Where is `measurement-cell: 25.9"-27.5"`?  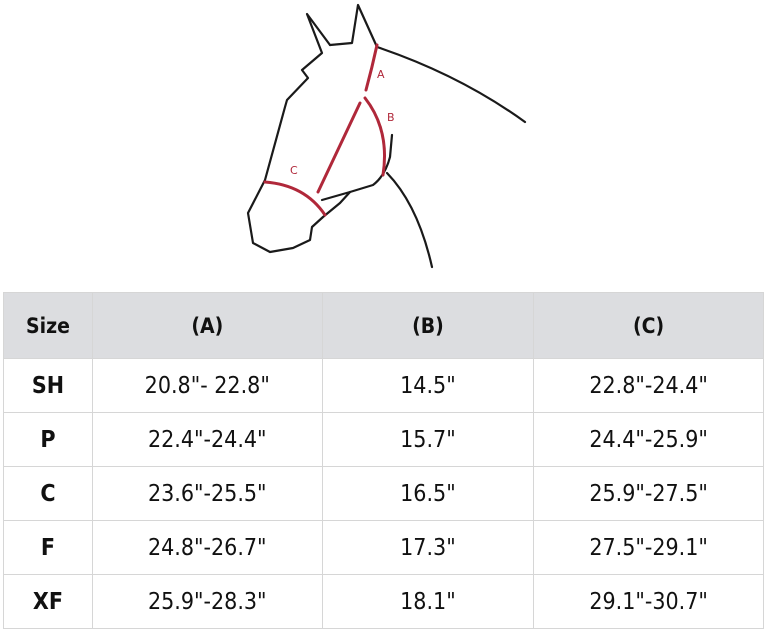
measurement-cell: 25.9"-27.5" is located at coordinates (648, 493).